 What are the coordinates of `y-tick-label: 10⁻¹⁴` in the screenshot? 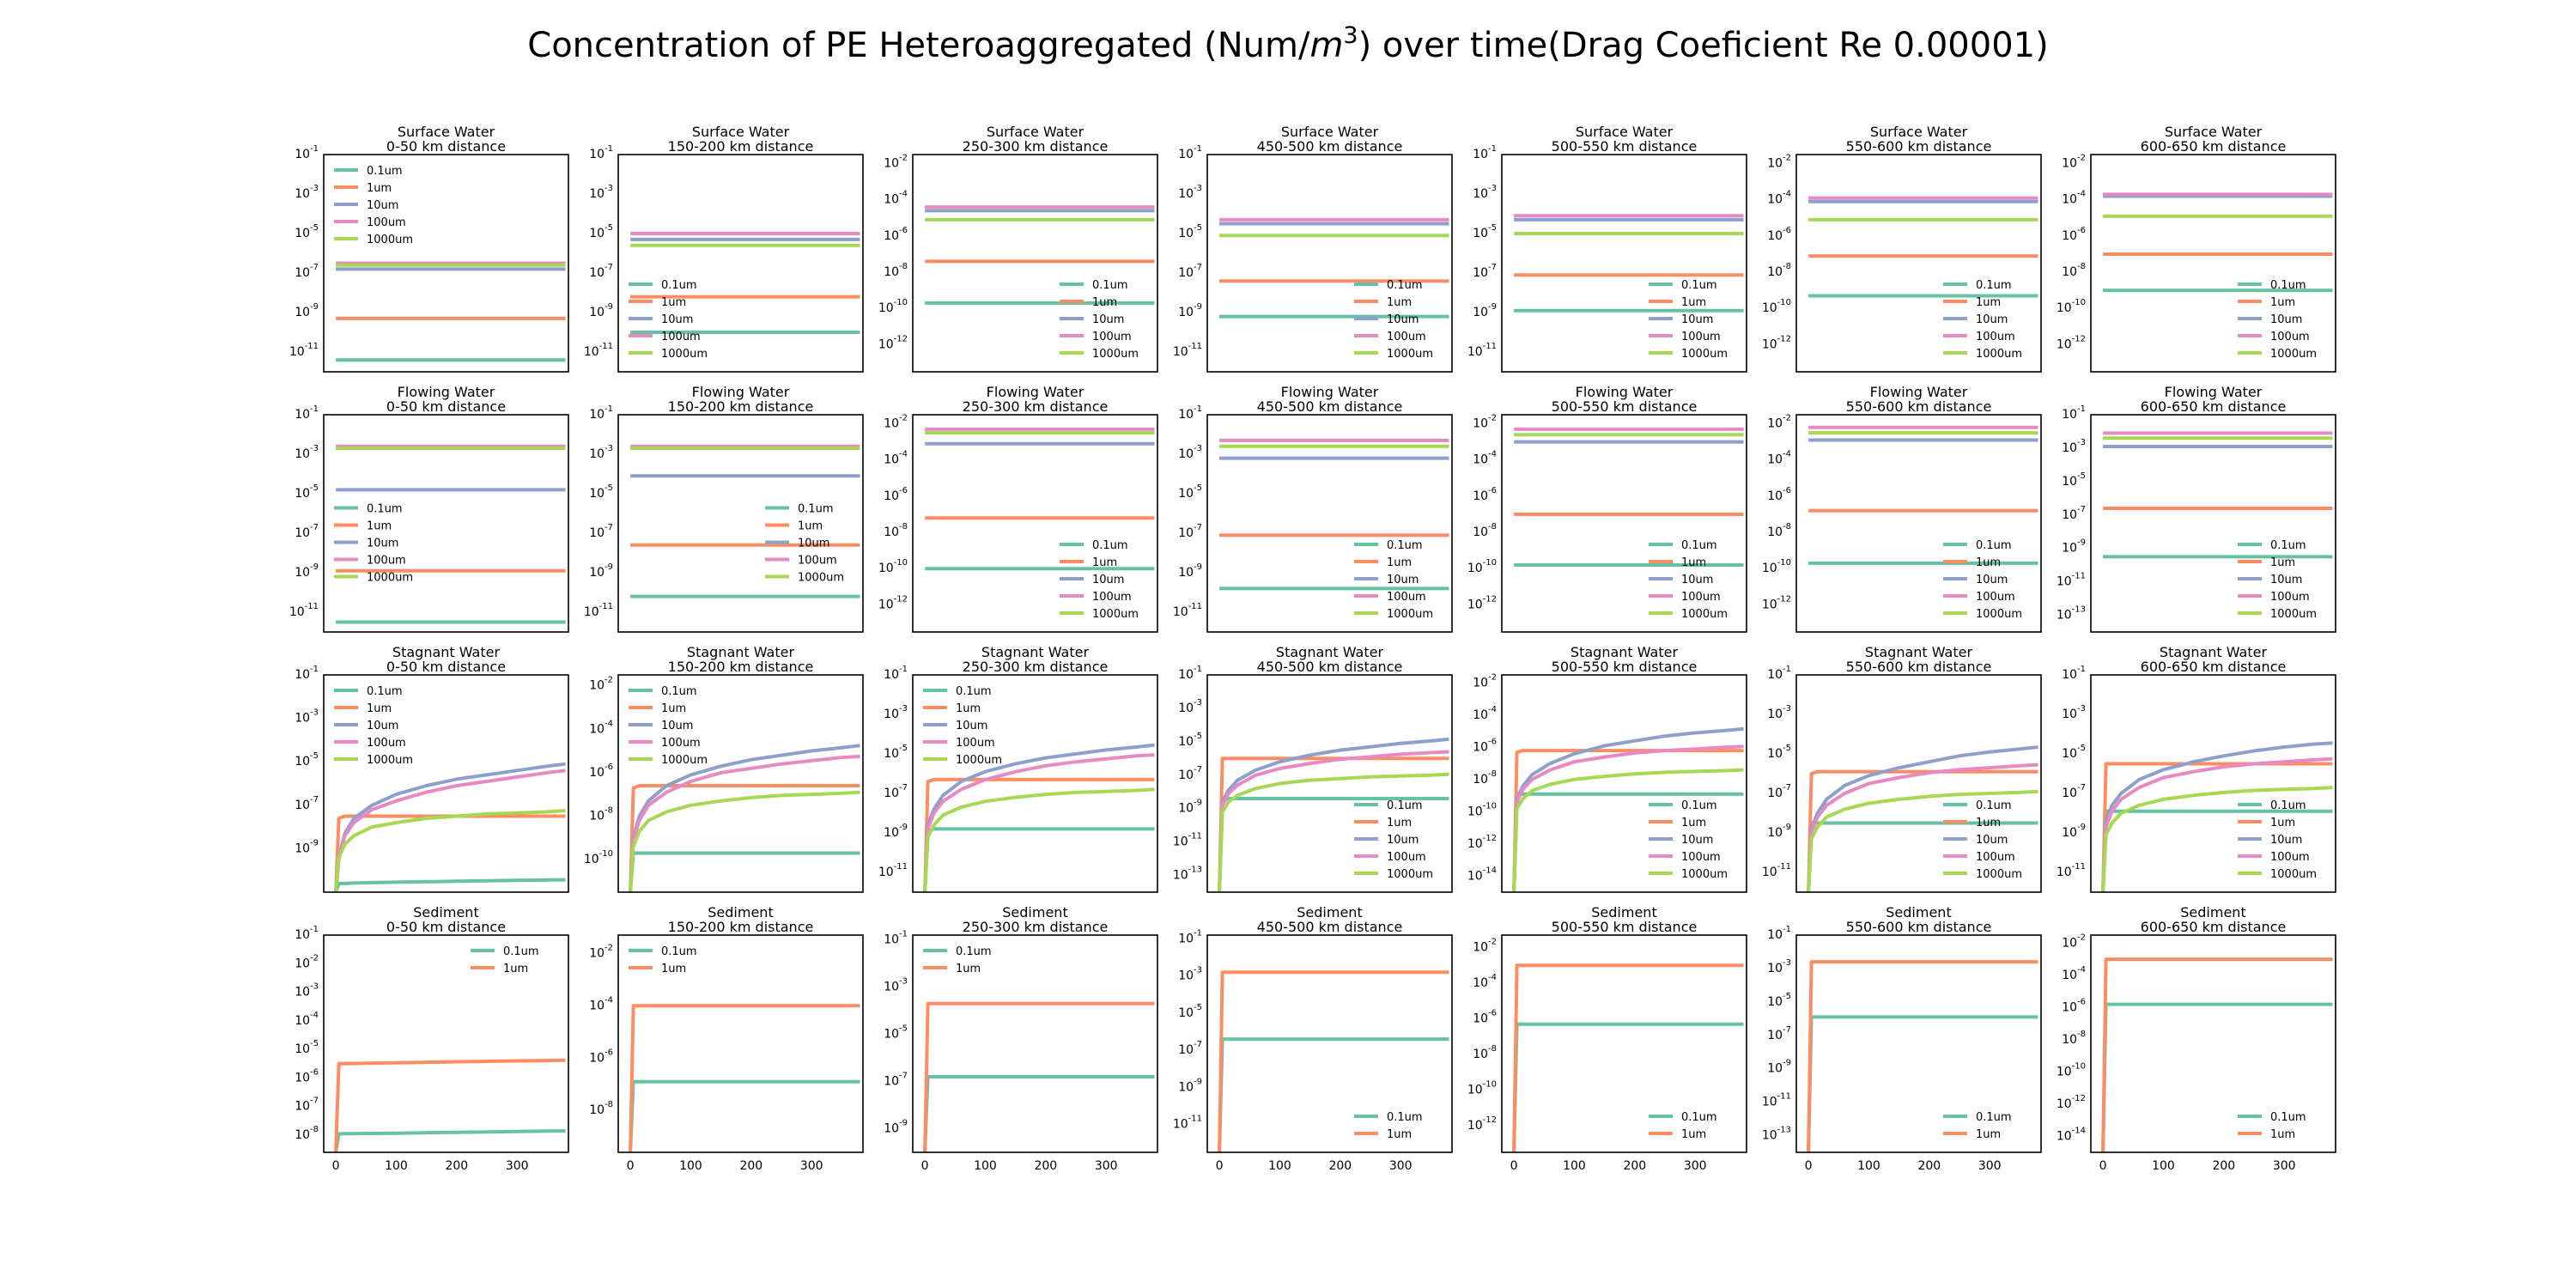 It's located at (2071, 1134).